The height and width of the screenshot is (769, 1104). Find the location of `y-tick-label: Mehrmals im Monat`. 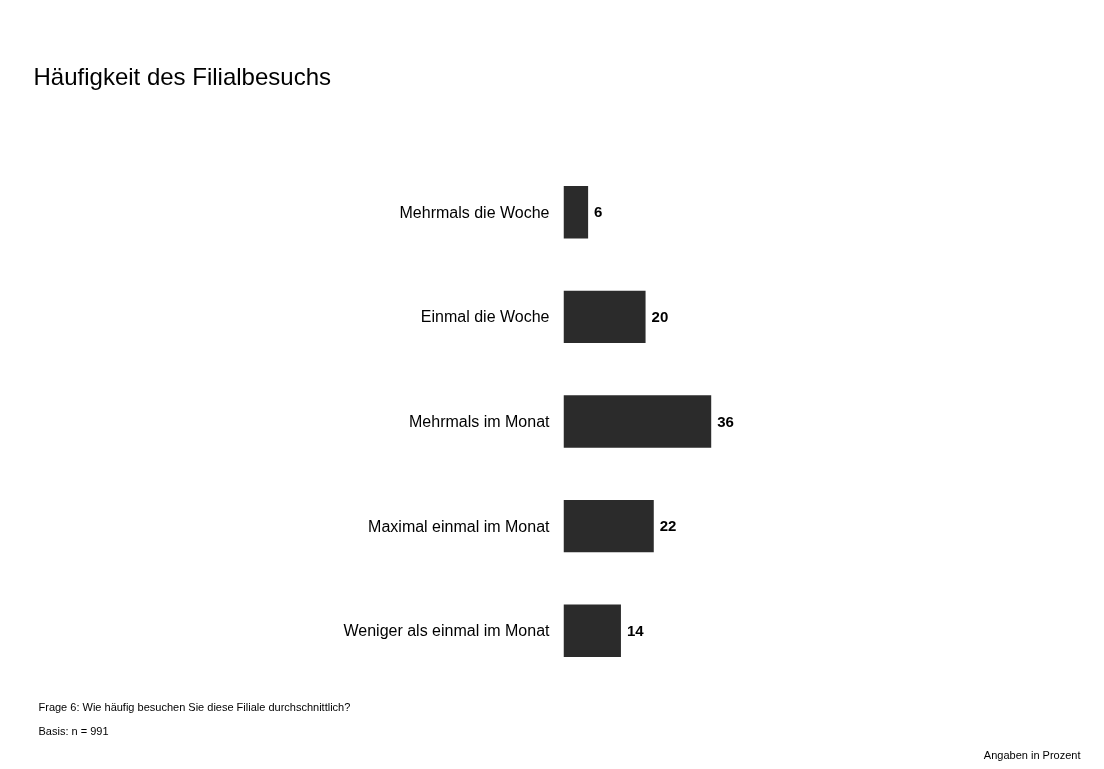

y-tick-label: Mehrmals im Monat is located at coordinates (480, 421).